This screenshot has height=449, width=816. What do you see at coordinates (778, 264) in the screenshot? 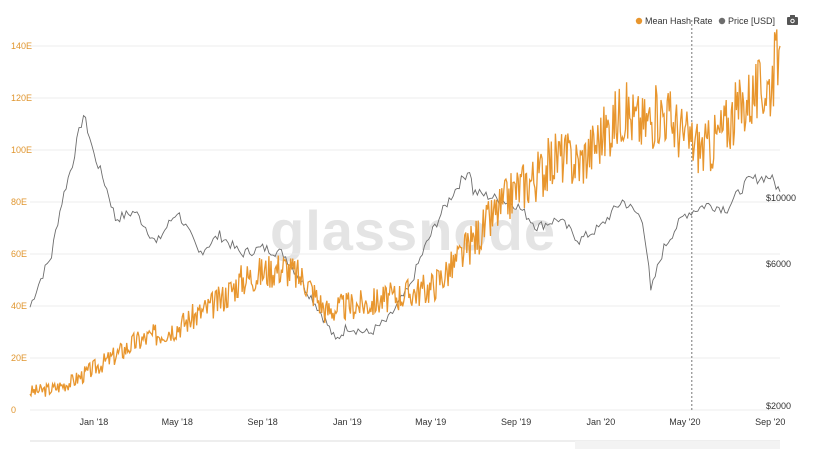
I see `right-tick-label: $6000` at bounding box center [778, 264].